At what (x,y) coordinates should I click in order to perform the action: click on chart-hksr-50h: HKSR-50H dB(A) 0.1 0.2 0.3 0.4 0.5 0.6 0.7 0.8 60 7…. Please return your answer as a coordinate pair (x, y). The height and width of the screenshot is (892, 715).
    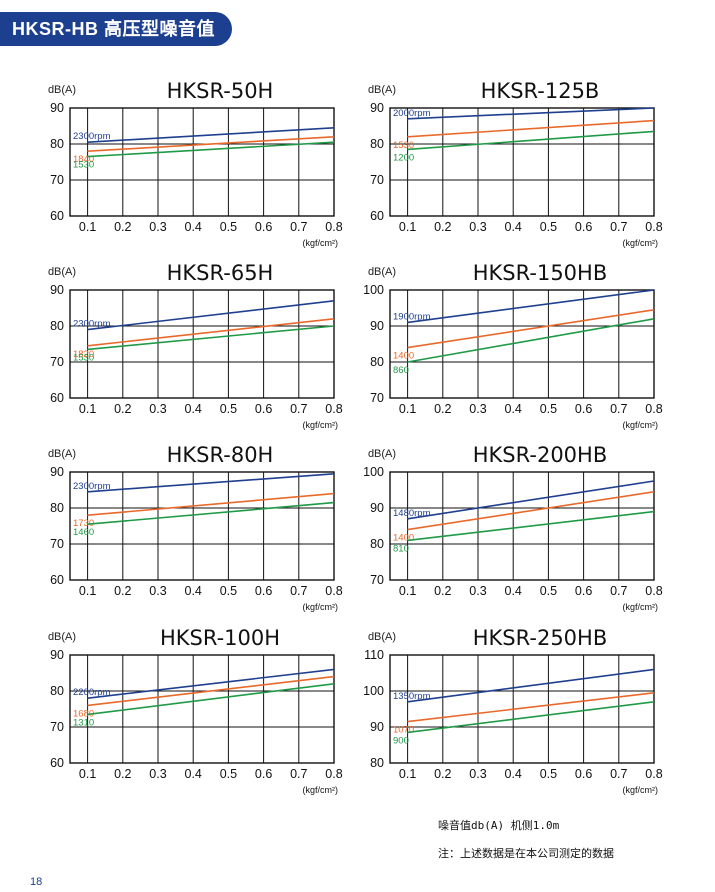
    Looking at the image, I should click on (195, 163).